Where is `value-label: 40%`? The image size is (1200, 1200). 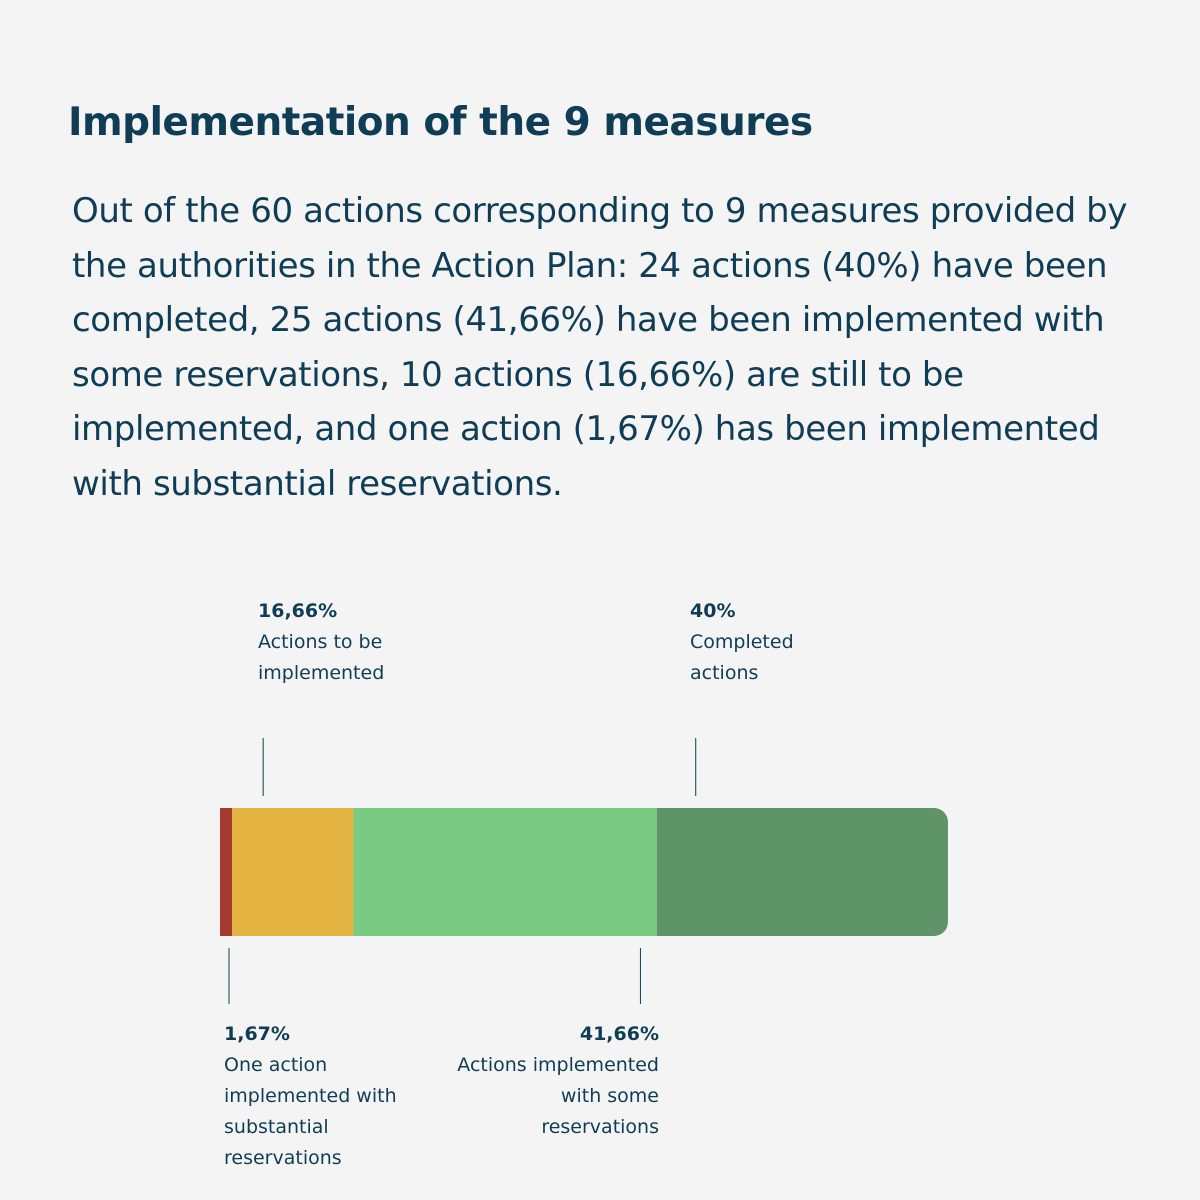 value-label: 40% is located at coordinates (713, 611).